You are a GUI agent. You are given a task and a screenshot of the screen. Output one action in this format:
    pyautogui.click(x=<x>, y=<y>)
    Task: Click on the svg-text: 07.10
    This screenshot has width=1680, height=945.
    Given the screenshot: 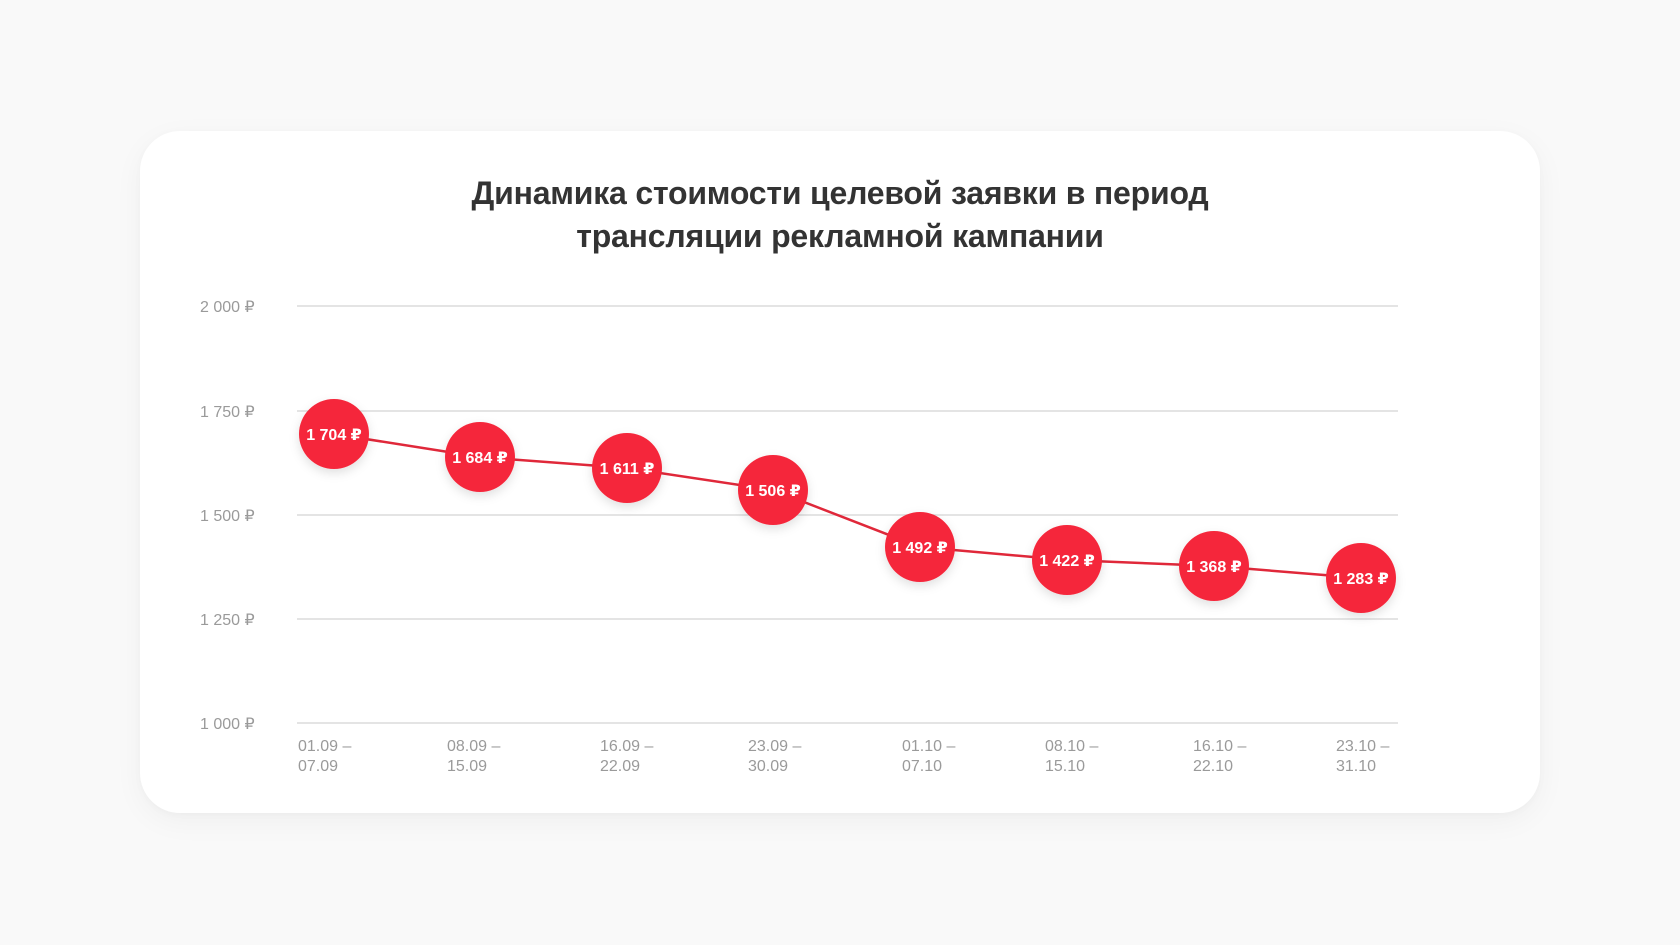 What is the action you would take?
    pyautogui.click(x=922, y=766)
    